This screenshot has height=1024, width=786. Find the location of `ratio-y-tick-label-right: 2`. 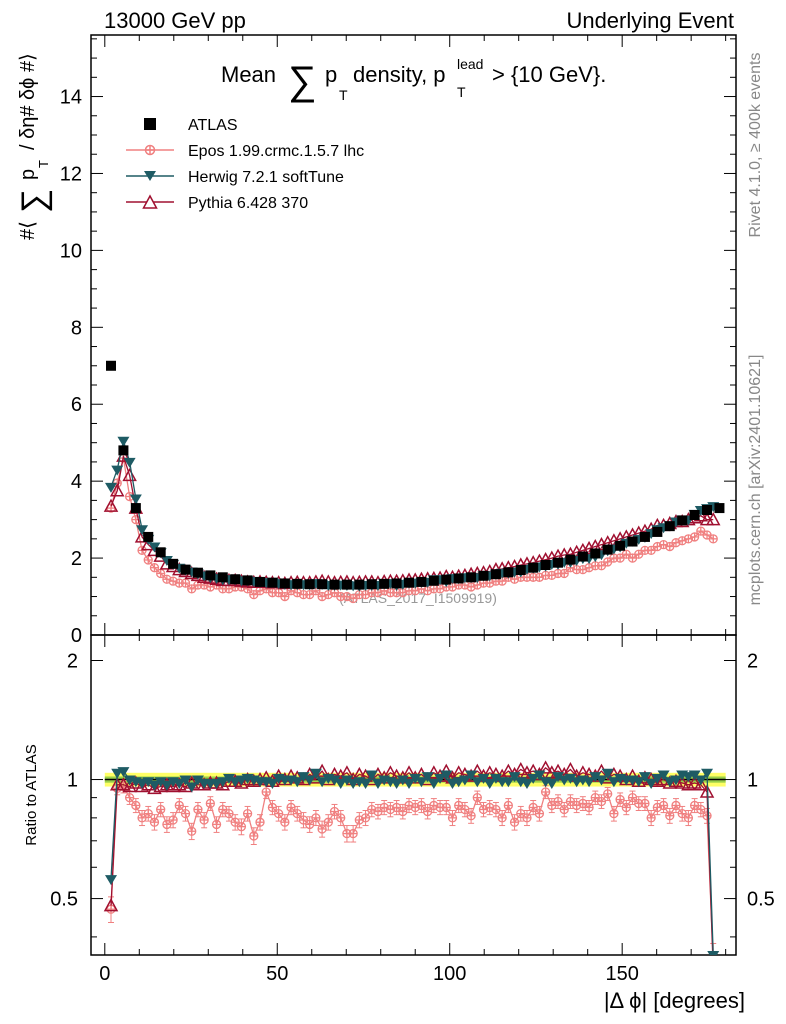

ratio-y-tick-label-right: 2 is located at coordinates (752, 661).